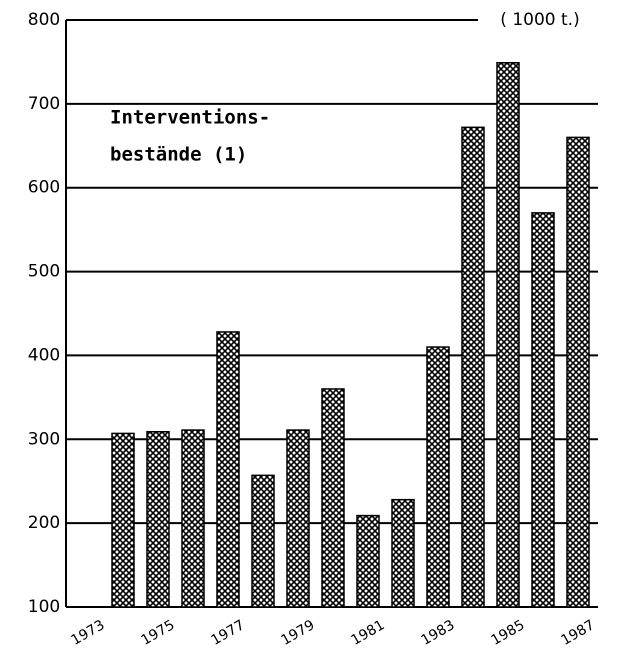 This screenshot has width=621, height=663. I want to click on y-tick-label: 600, so click(44, 188).